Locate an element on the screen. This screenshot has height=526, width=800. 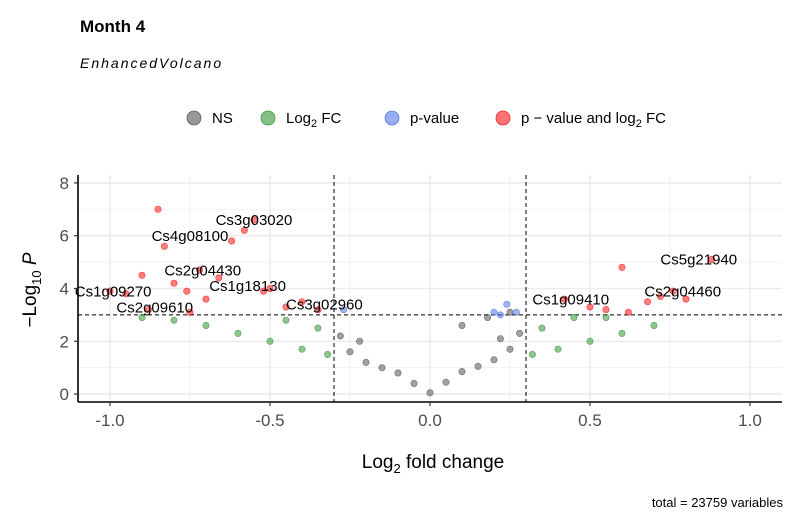
x-tick-label: 1.0 is located at coordinates (750, 420).